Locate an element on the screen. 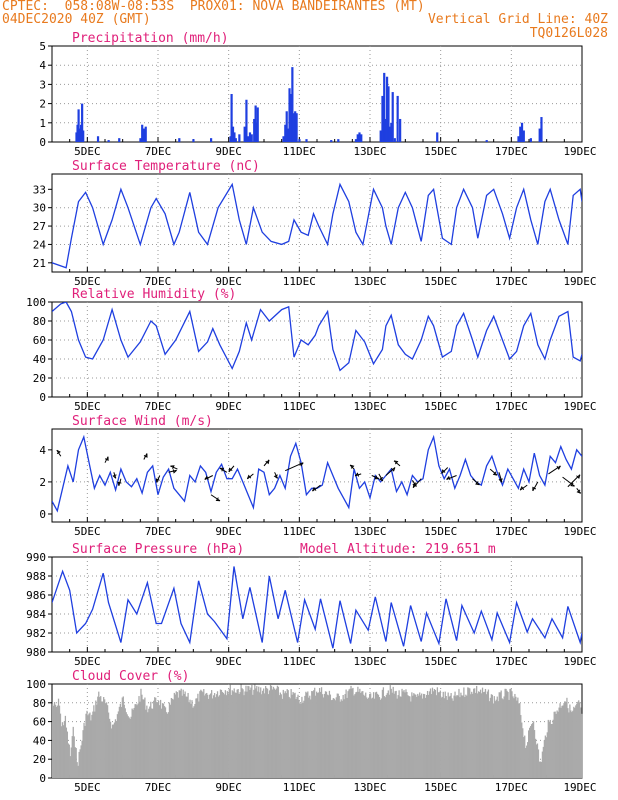 This screenshot has height=800, width=618. x-tick-label-0-5: 15DEC is located at coordinates (440, 151).